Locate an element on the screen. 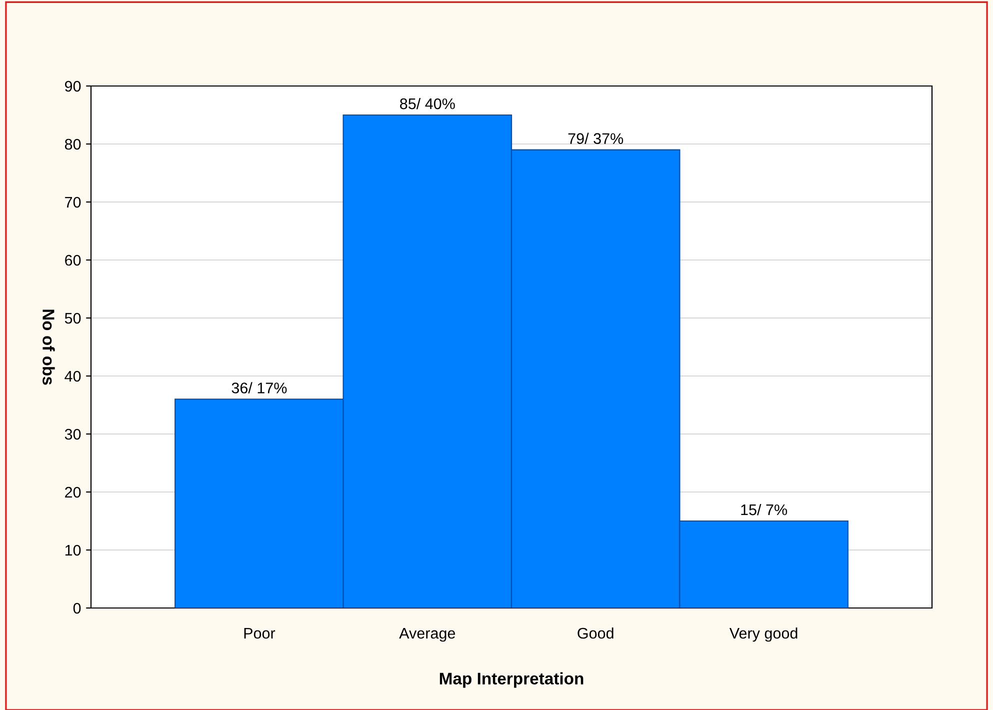  x-axis-title: Map Interpretation is located at coordinates (512, 680).